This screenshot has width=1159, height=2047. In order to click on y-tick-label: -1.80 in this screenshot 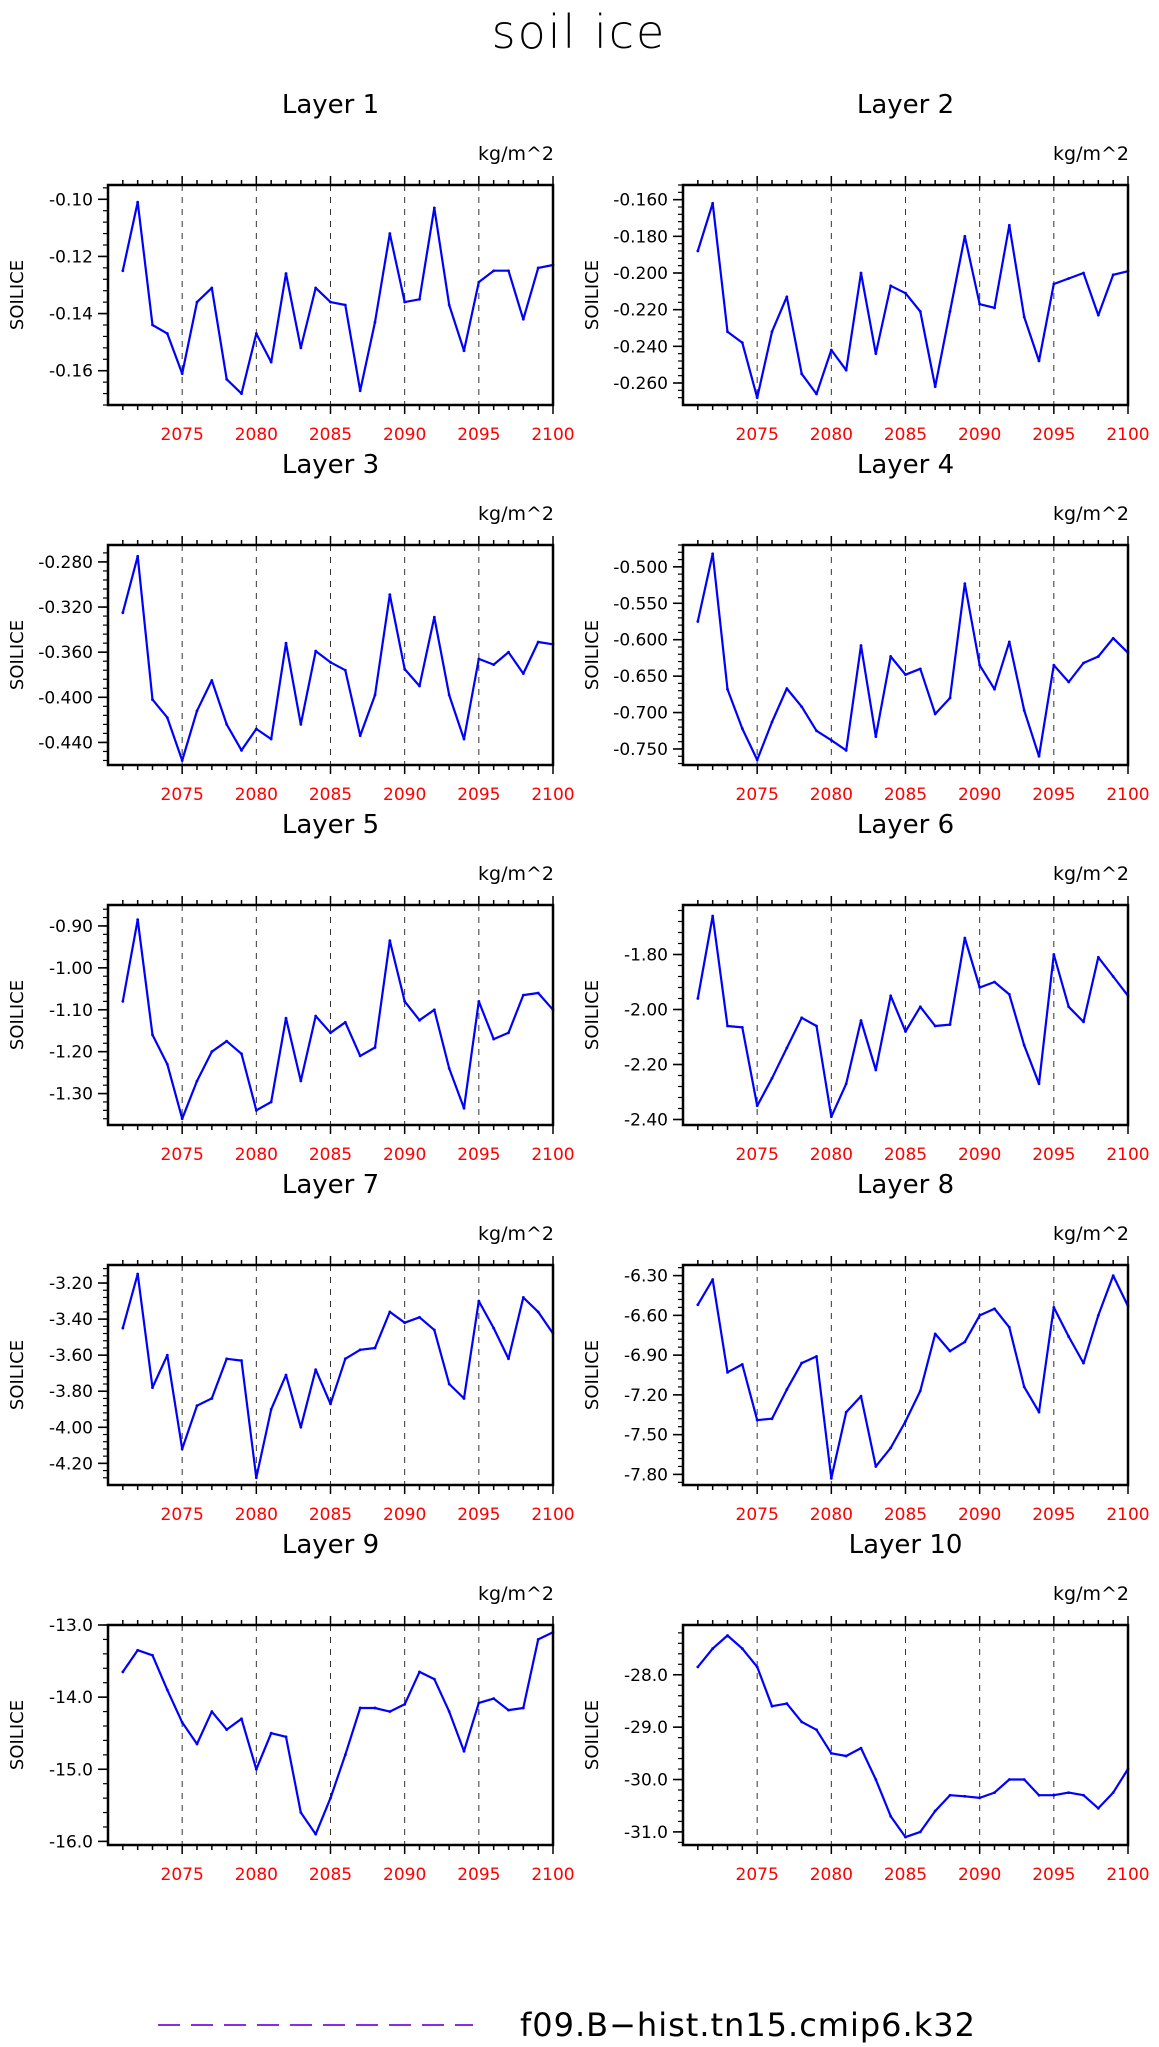, I will do `click(646, 956)`.